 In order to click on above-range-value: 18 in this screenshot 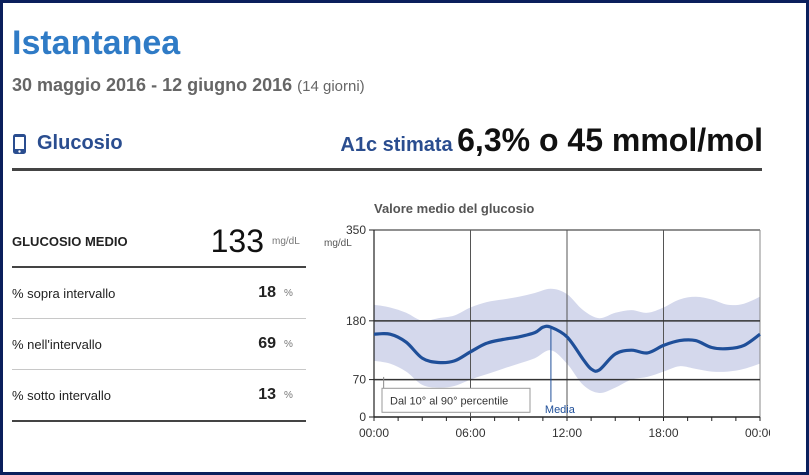, I will do `click(267, 292)`.